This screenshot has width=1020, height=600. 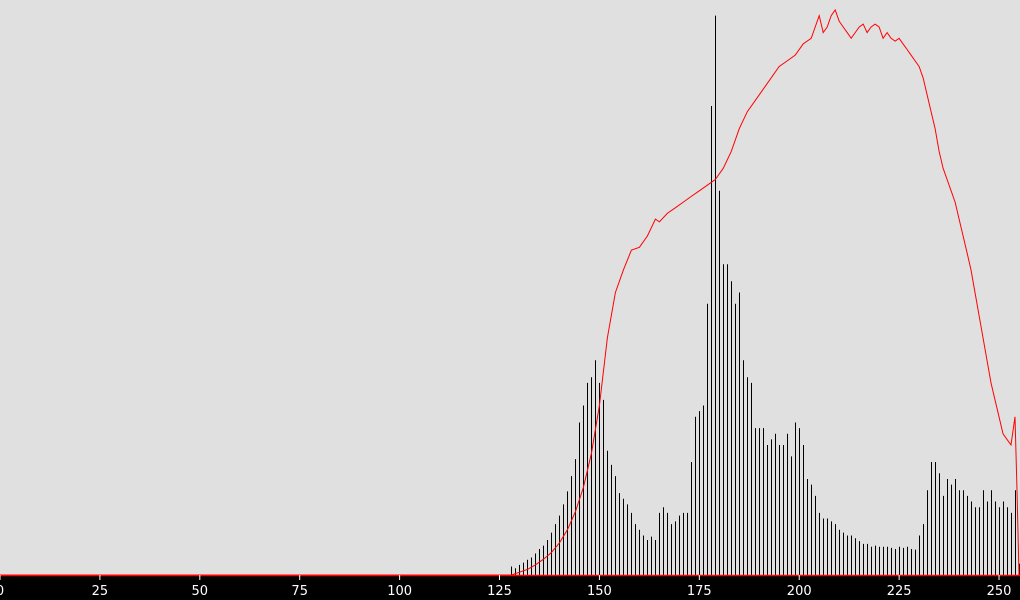 What do you see at coordinates (299, 591) in the screenshot?
I see `x-tick-label: 75` at bounding box center [299, 591].